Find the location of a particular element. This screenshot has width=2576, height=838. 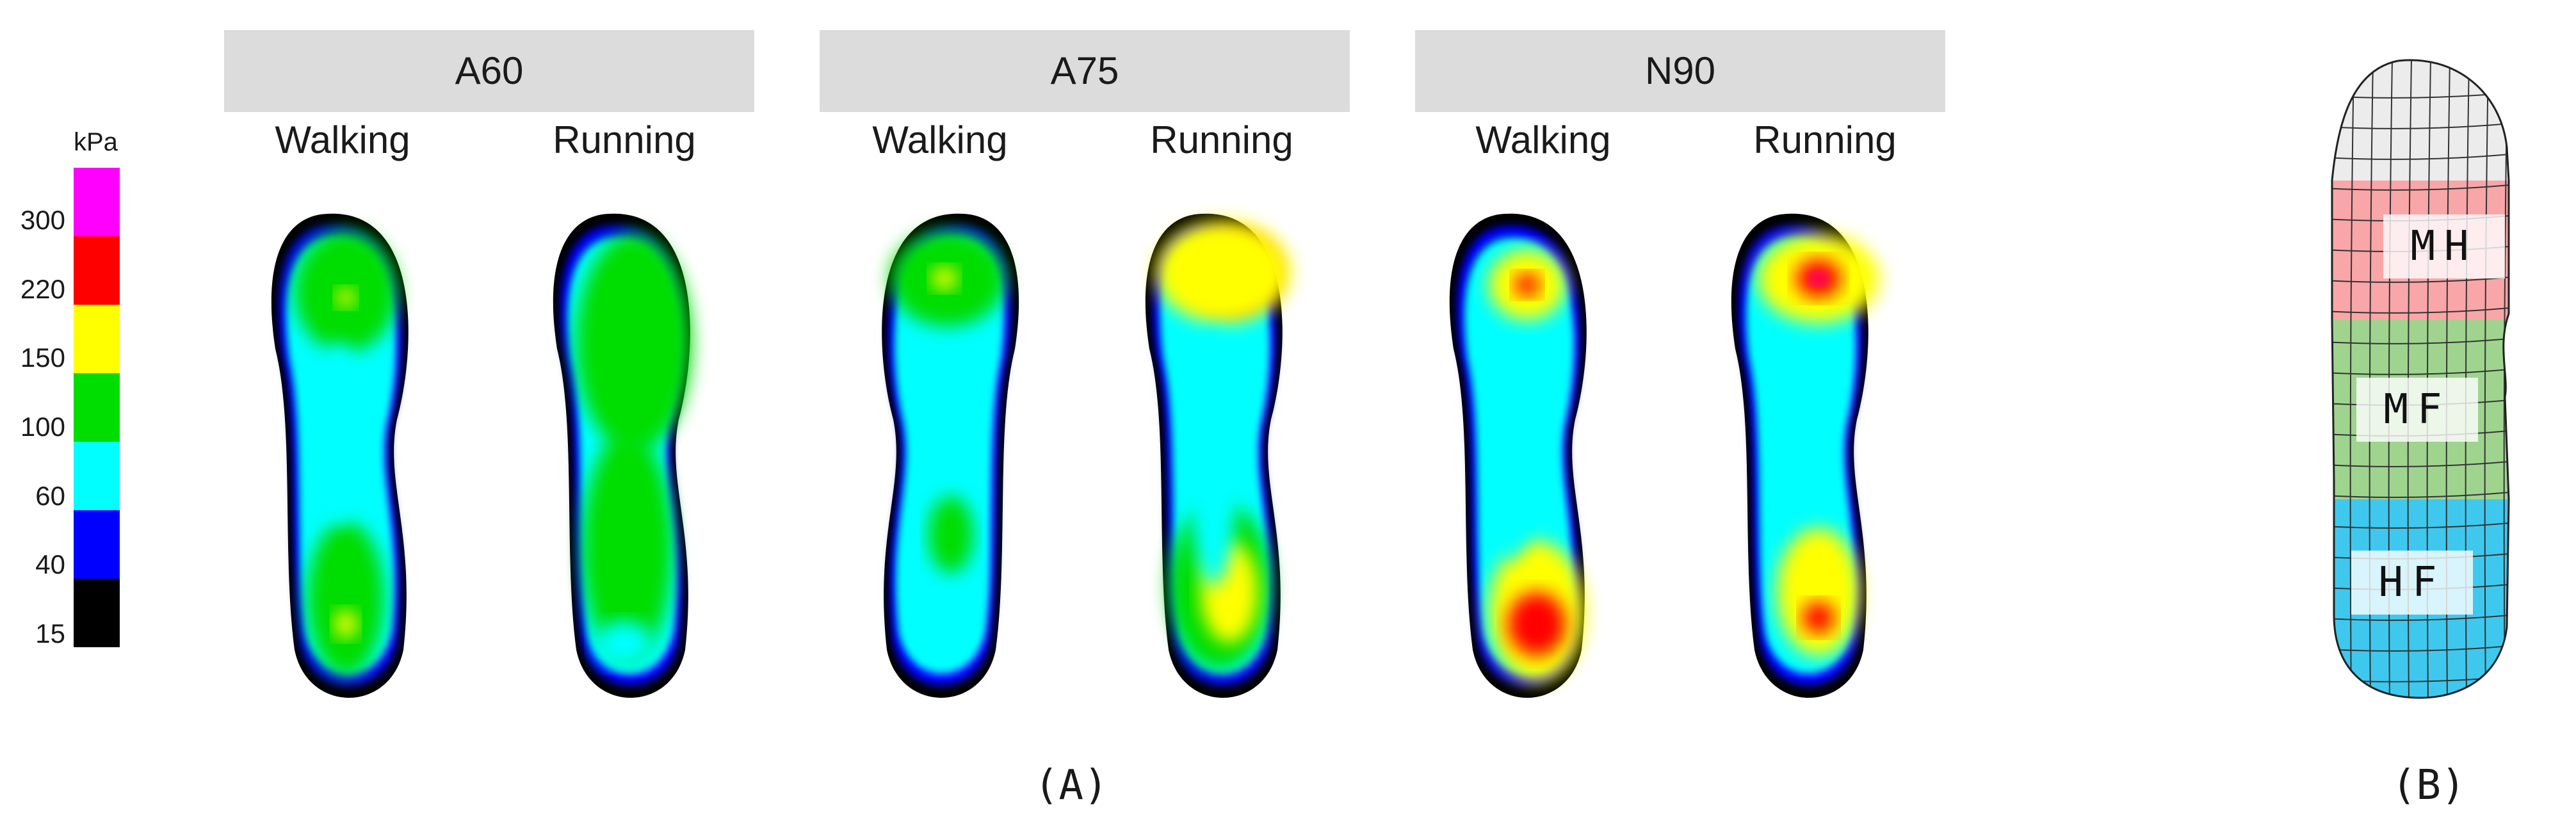

colorbar-unit: kPa is located at coordinates (96, 142).